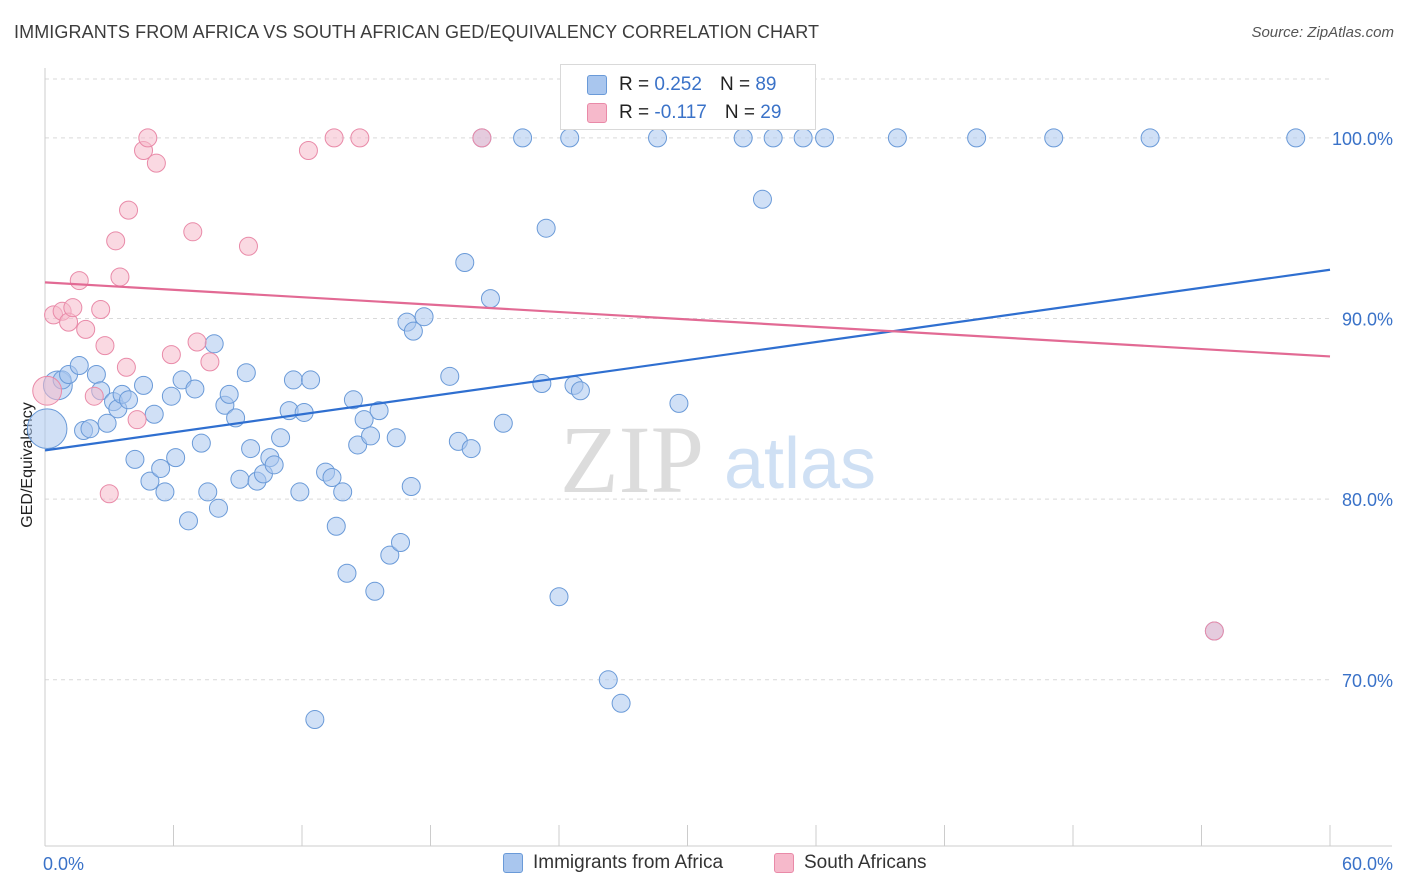  Describe the element at coordinates (632, 459) in the screenshot. I see `watermark-zip: ZIP` at that location.